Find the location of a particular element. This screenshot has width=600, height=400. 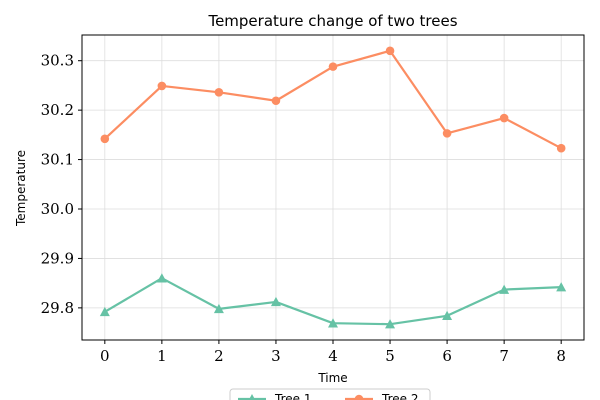

legend-label: Tree 2 is located at coordinates (399, 396).